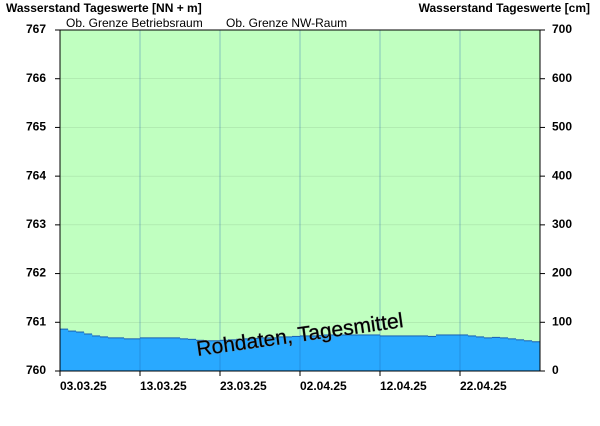 The image size is (600, 426). What do you see at coordinates (562, 29) in the screenshot?
I see `y2-tick-label: 700` at bounding box center [562, 29].